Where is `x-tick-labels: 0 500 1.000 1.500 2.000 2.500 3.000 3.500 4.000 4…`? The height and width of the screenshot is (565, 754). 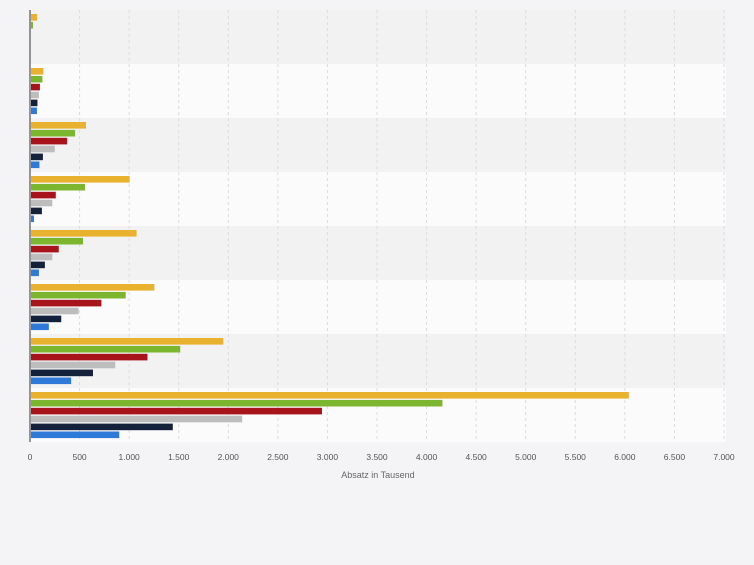 x-tick-labels: 0 500 1.000 1.500 2.000 2.500 3.000 3.500 4.000 4… is located at coordinates (381, 457).